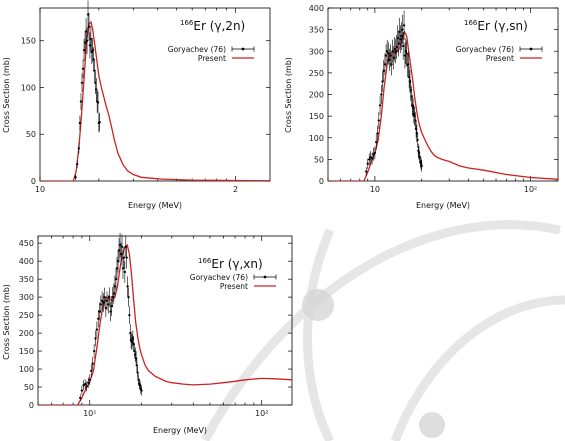 The height and width of the screenshot is (441, 565). What do you see at coordinates (496, 26) in the screenshot?
I see `chart-title: 166Er (γ,sn)` at bounding box center [496, 26].